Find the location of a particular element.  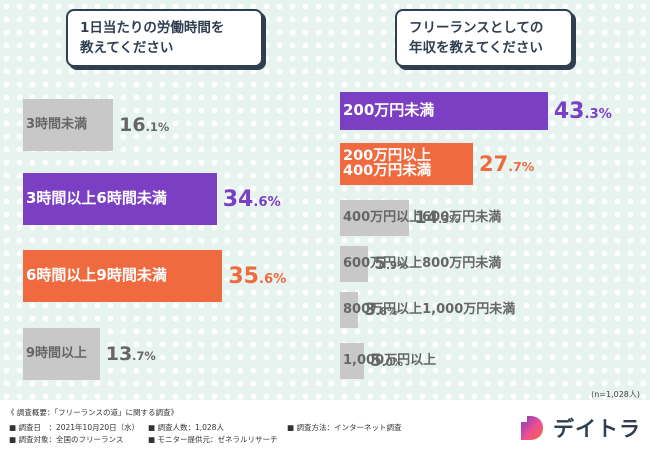

working-hours-bar-label: 9時間以上 is located at coordinates (57, 354).